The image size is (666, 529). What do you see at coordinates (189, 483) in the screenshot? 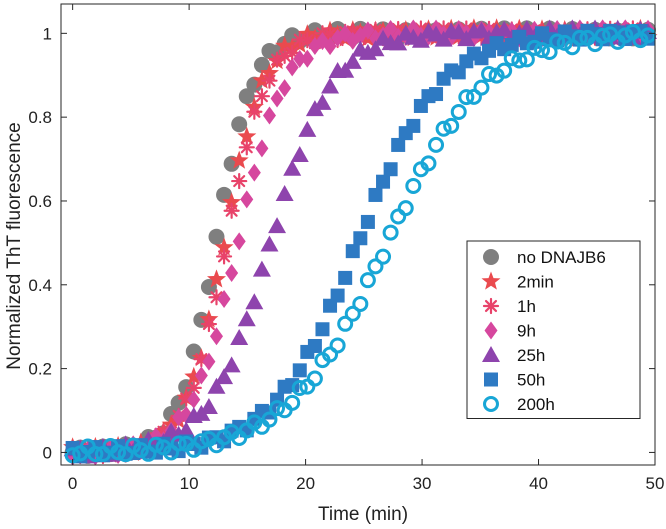
I see `x-tick-label: 10` at bounding box center [189, 483].